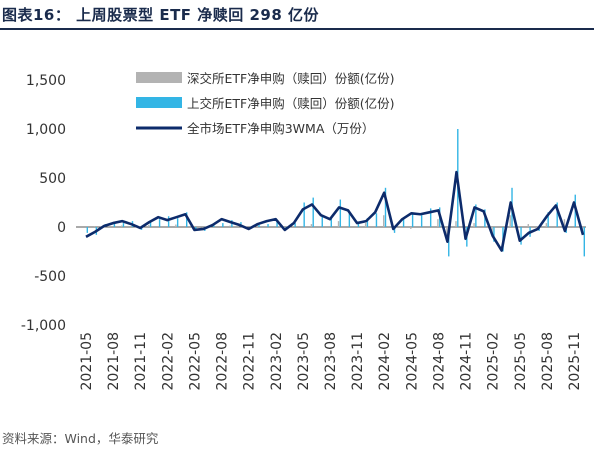 The image size is (594, 450). Describe the element at coordinates (467, 361) in the screenshot. I see `x-tick-label: 2024-11` at that location.